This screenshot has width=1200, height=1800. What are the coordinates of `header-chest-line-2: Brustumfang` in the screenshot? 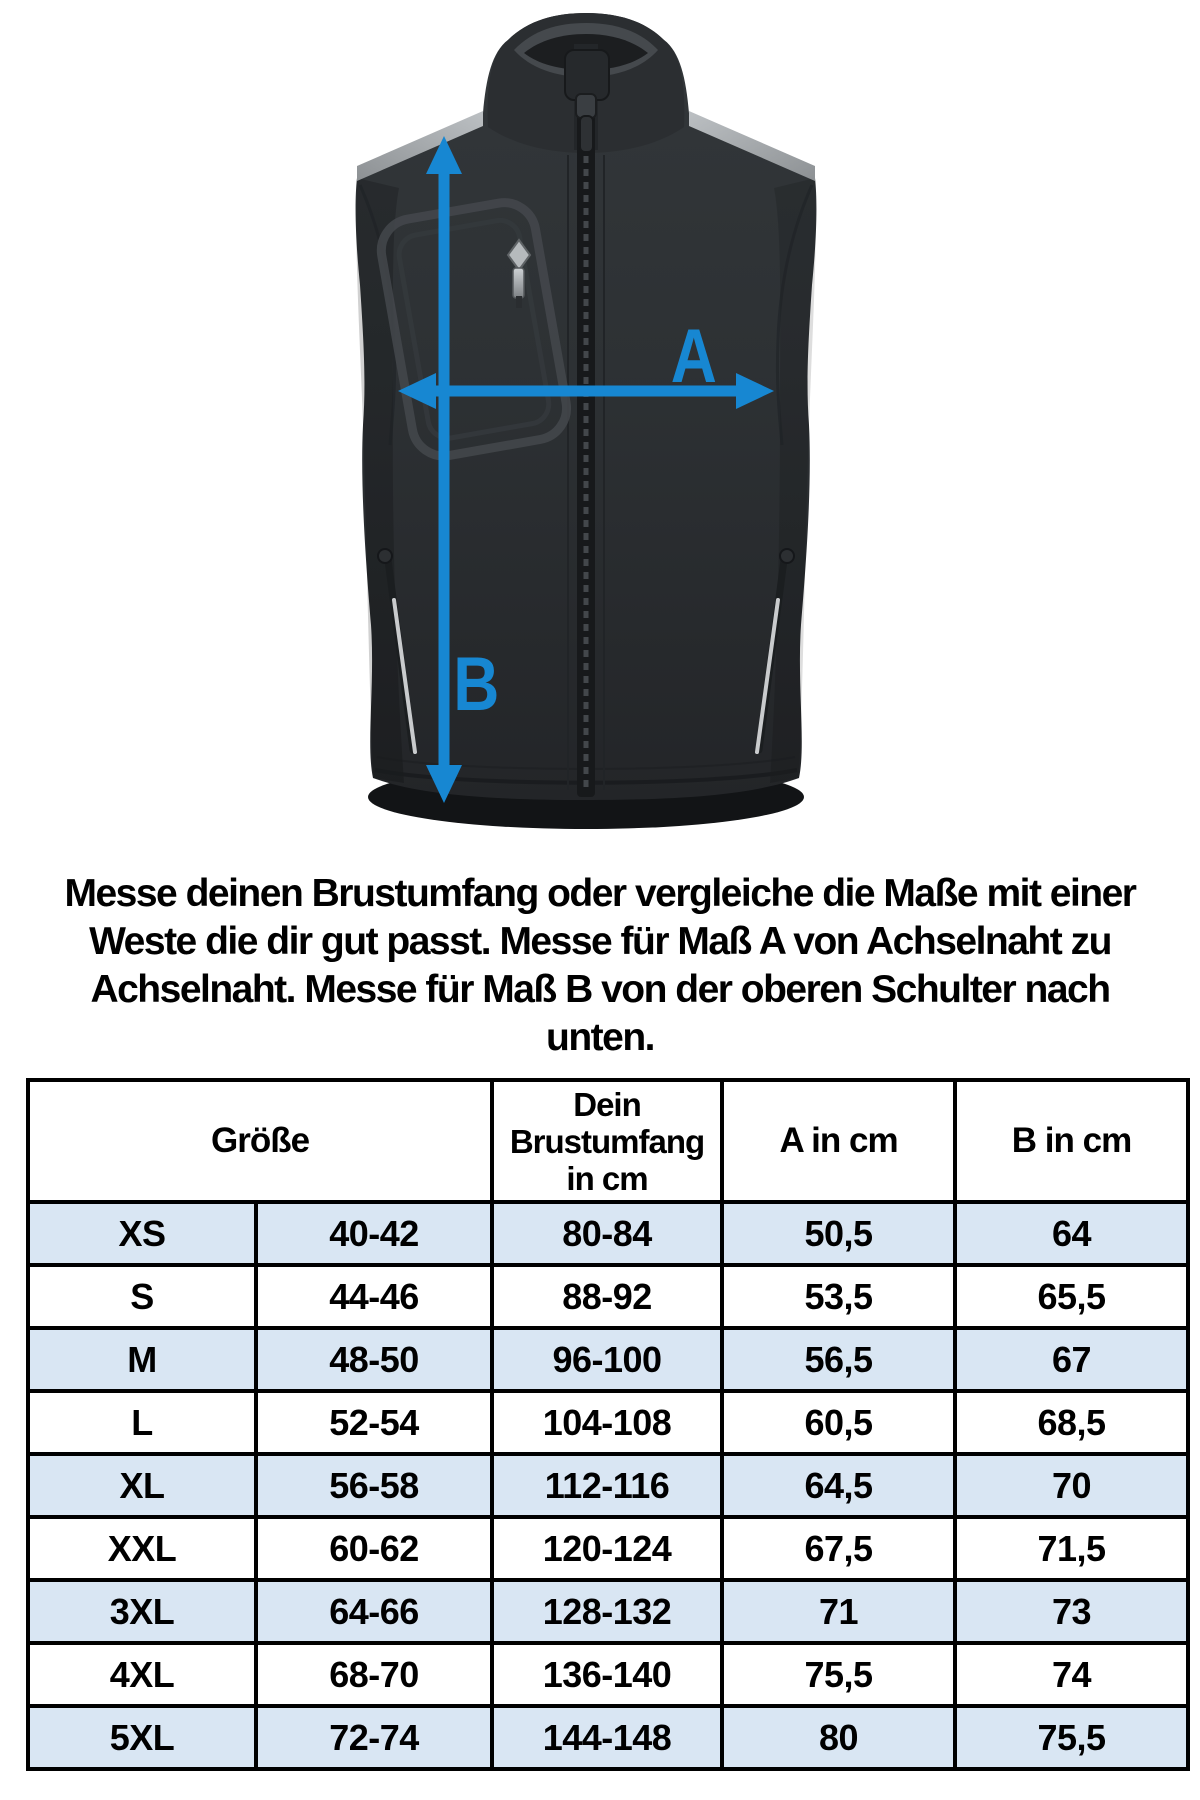 It's located at (607, 1141).